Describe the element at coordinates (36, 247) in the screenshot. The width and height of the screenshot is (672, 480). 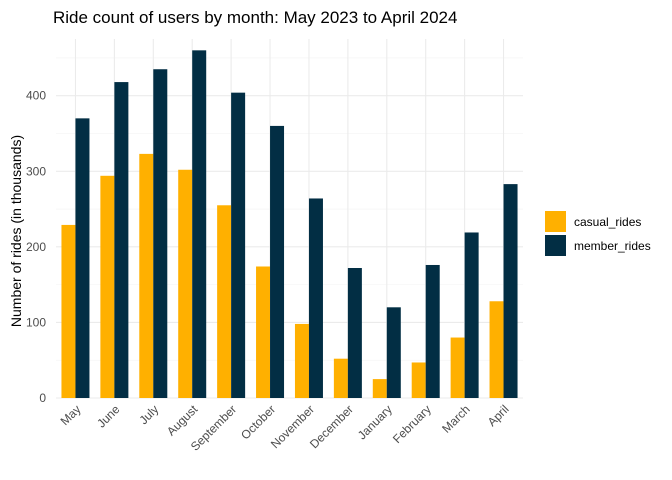
I see `y-tick-label: 200` at that location.